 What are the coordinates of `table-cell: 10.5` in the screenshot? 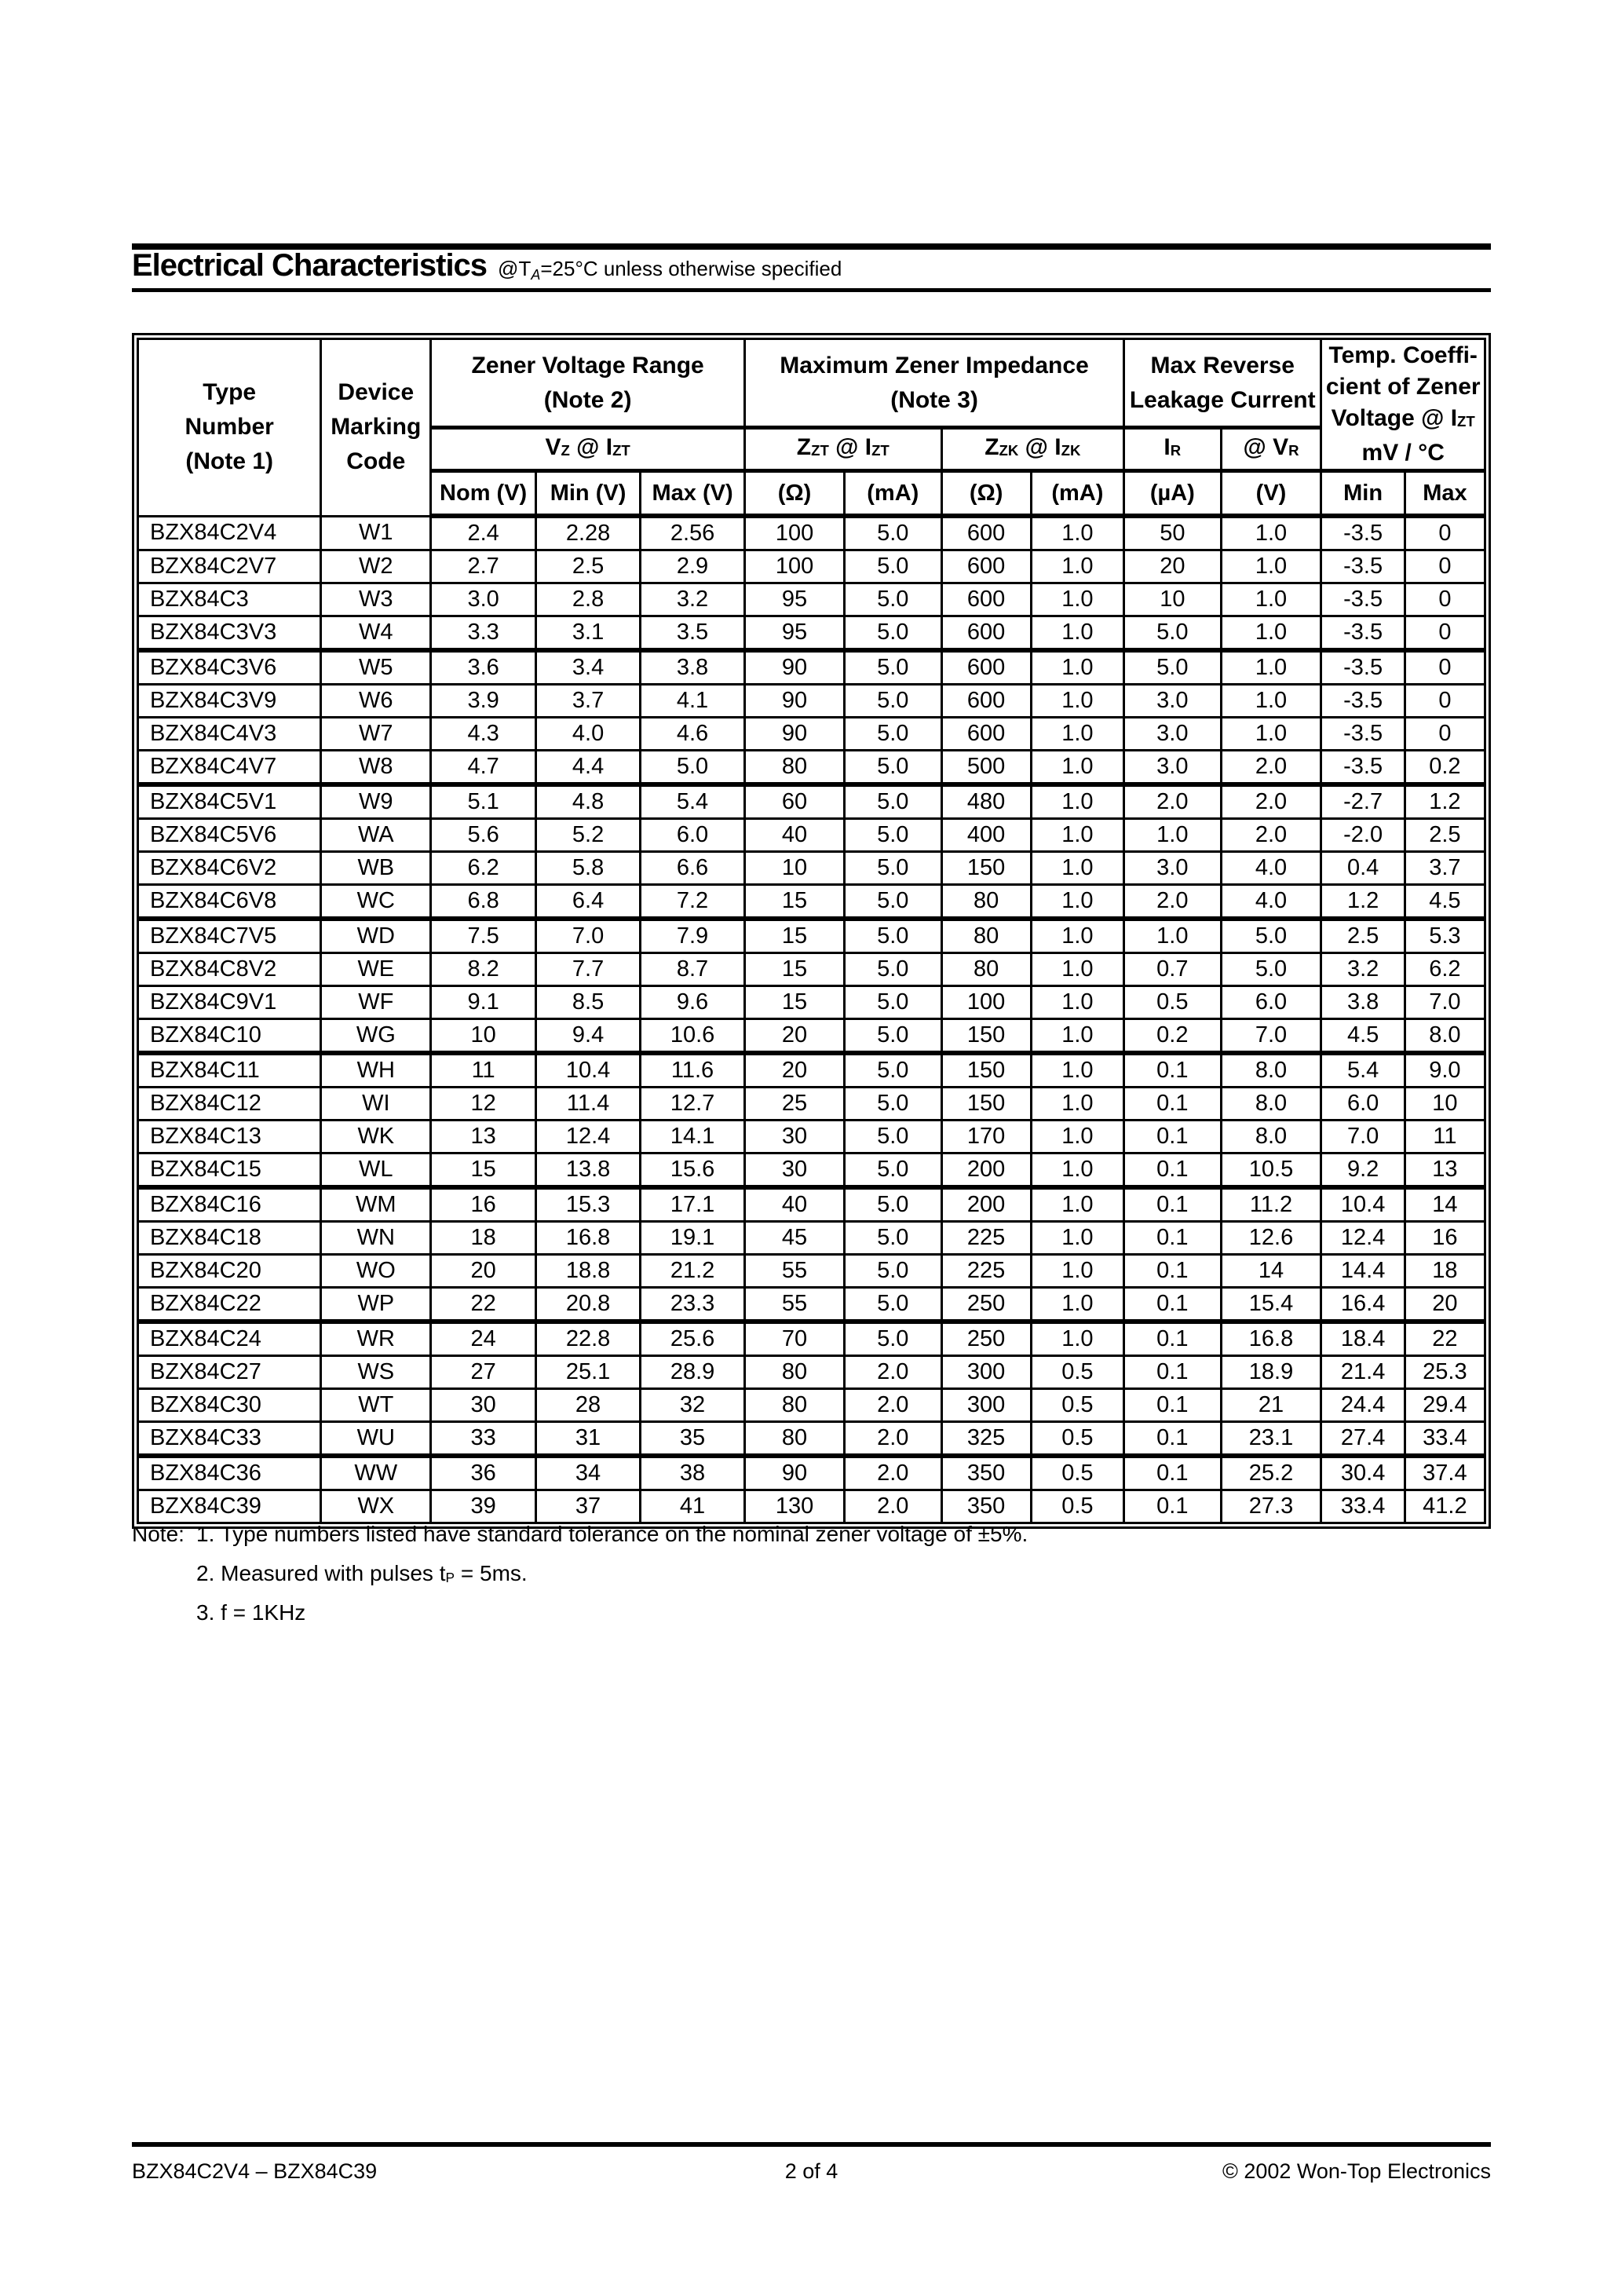 It's located at (1271, 1171).